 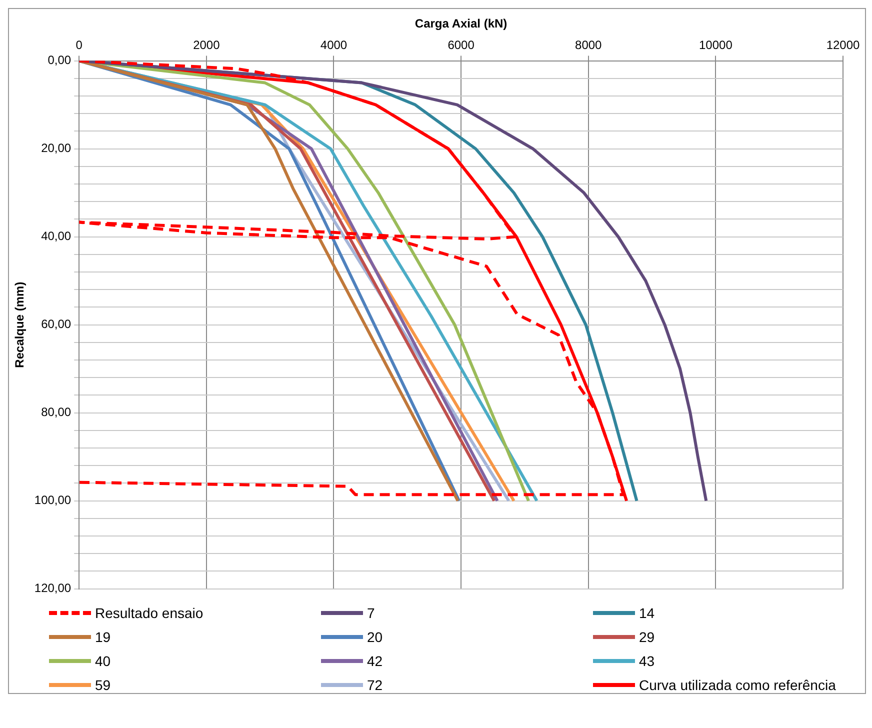 I want to click on x-tick-label: 6000, so click(x=461, y=45).